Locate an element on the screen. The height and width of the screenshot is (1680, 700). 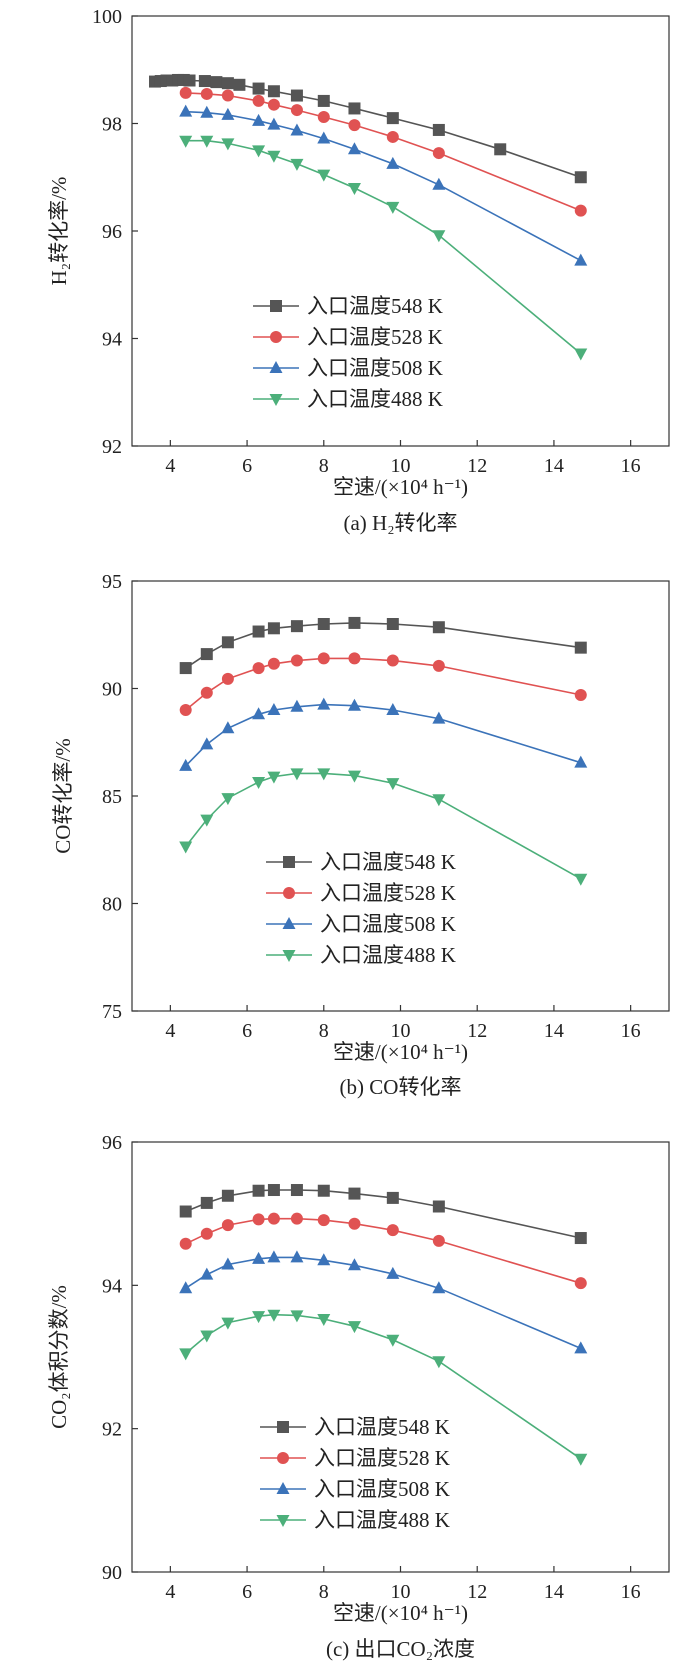
x-axis-title: 空速/(×10⁴ h⁻¹) is located at coordinates (400, 1052).